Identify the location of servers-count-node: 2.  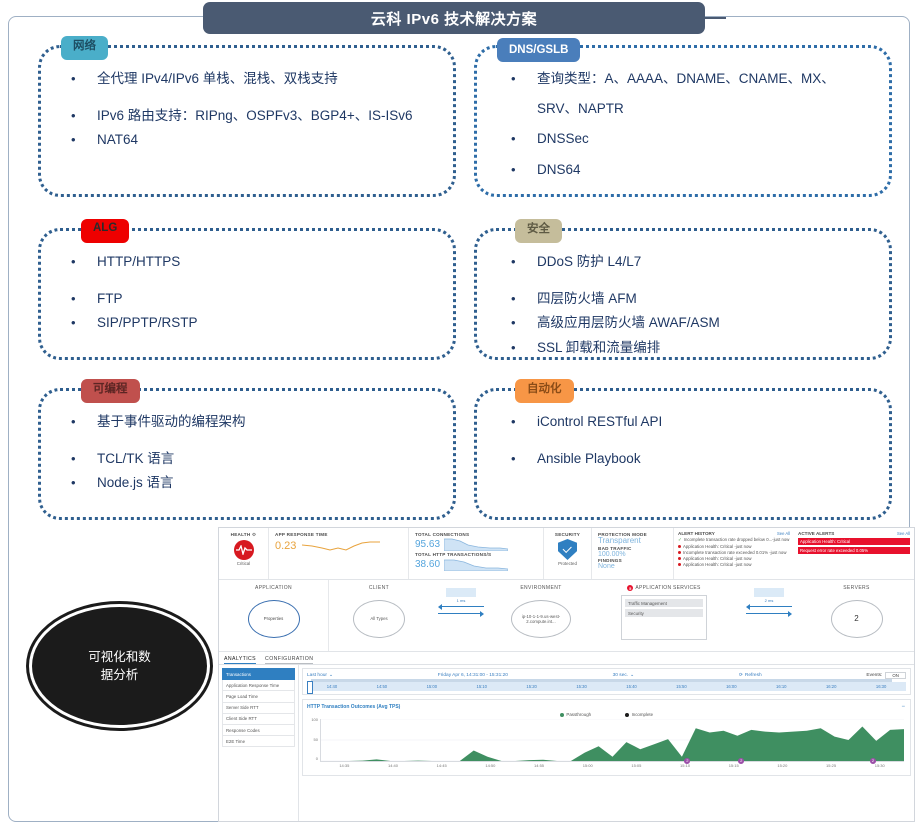
(856, 619).